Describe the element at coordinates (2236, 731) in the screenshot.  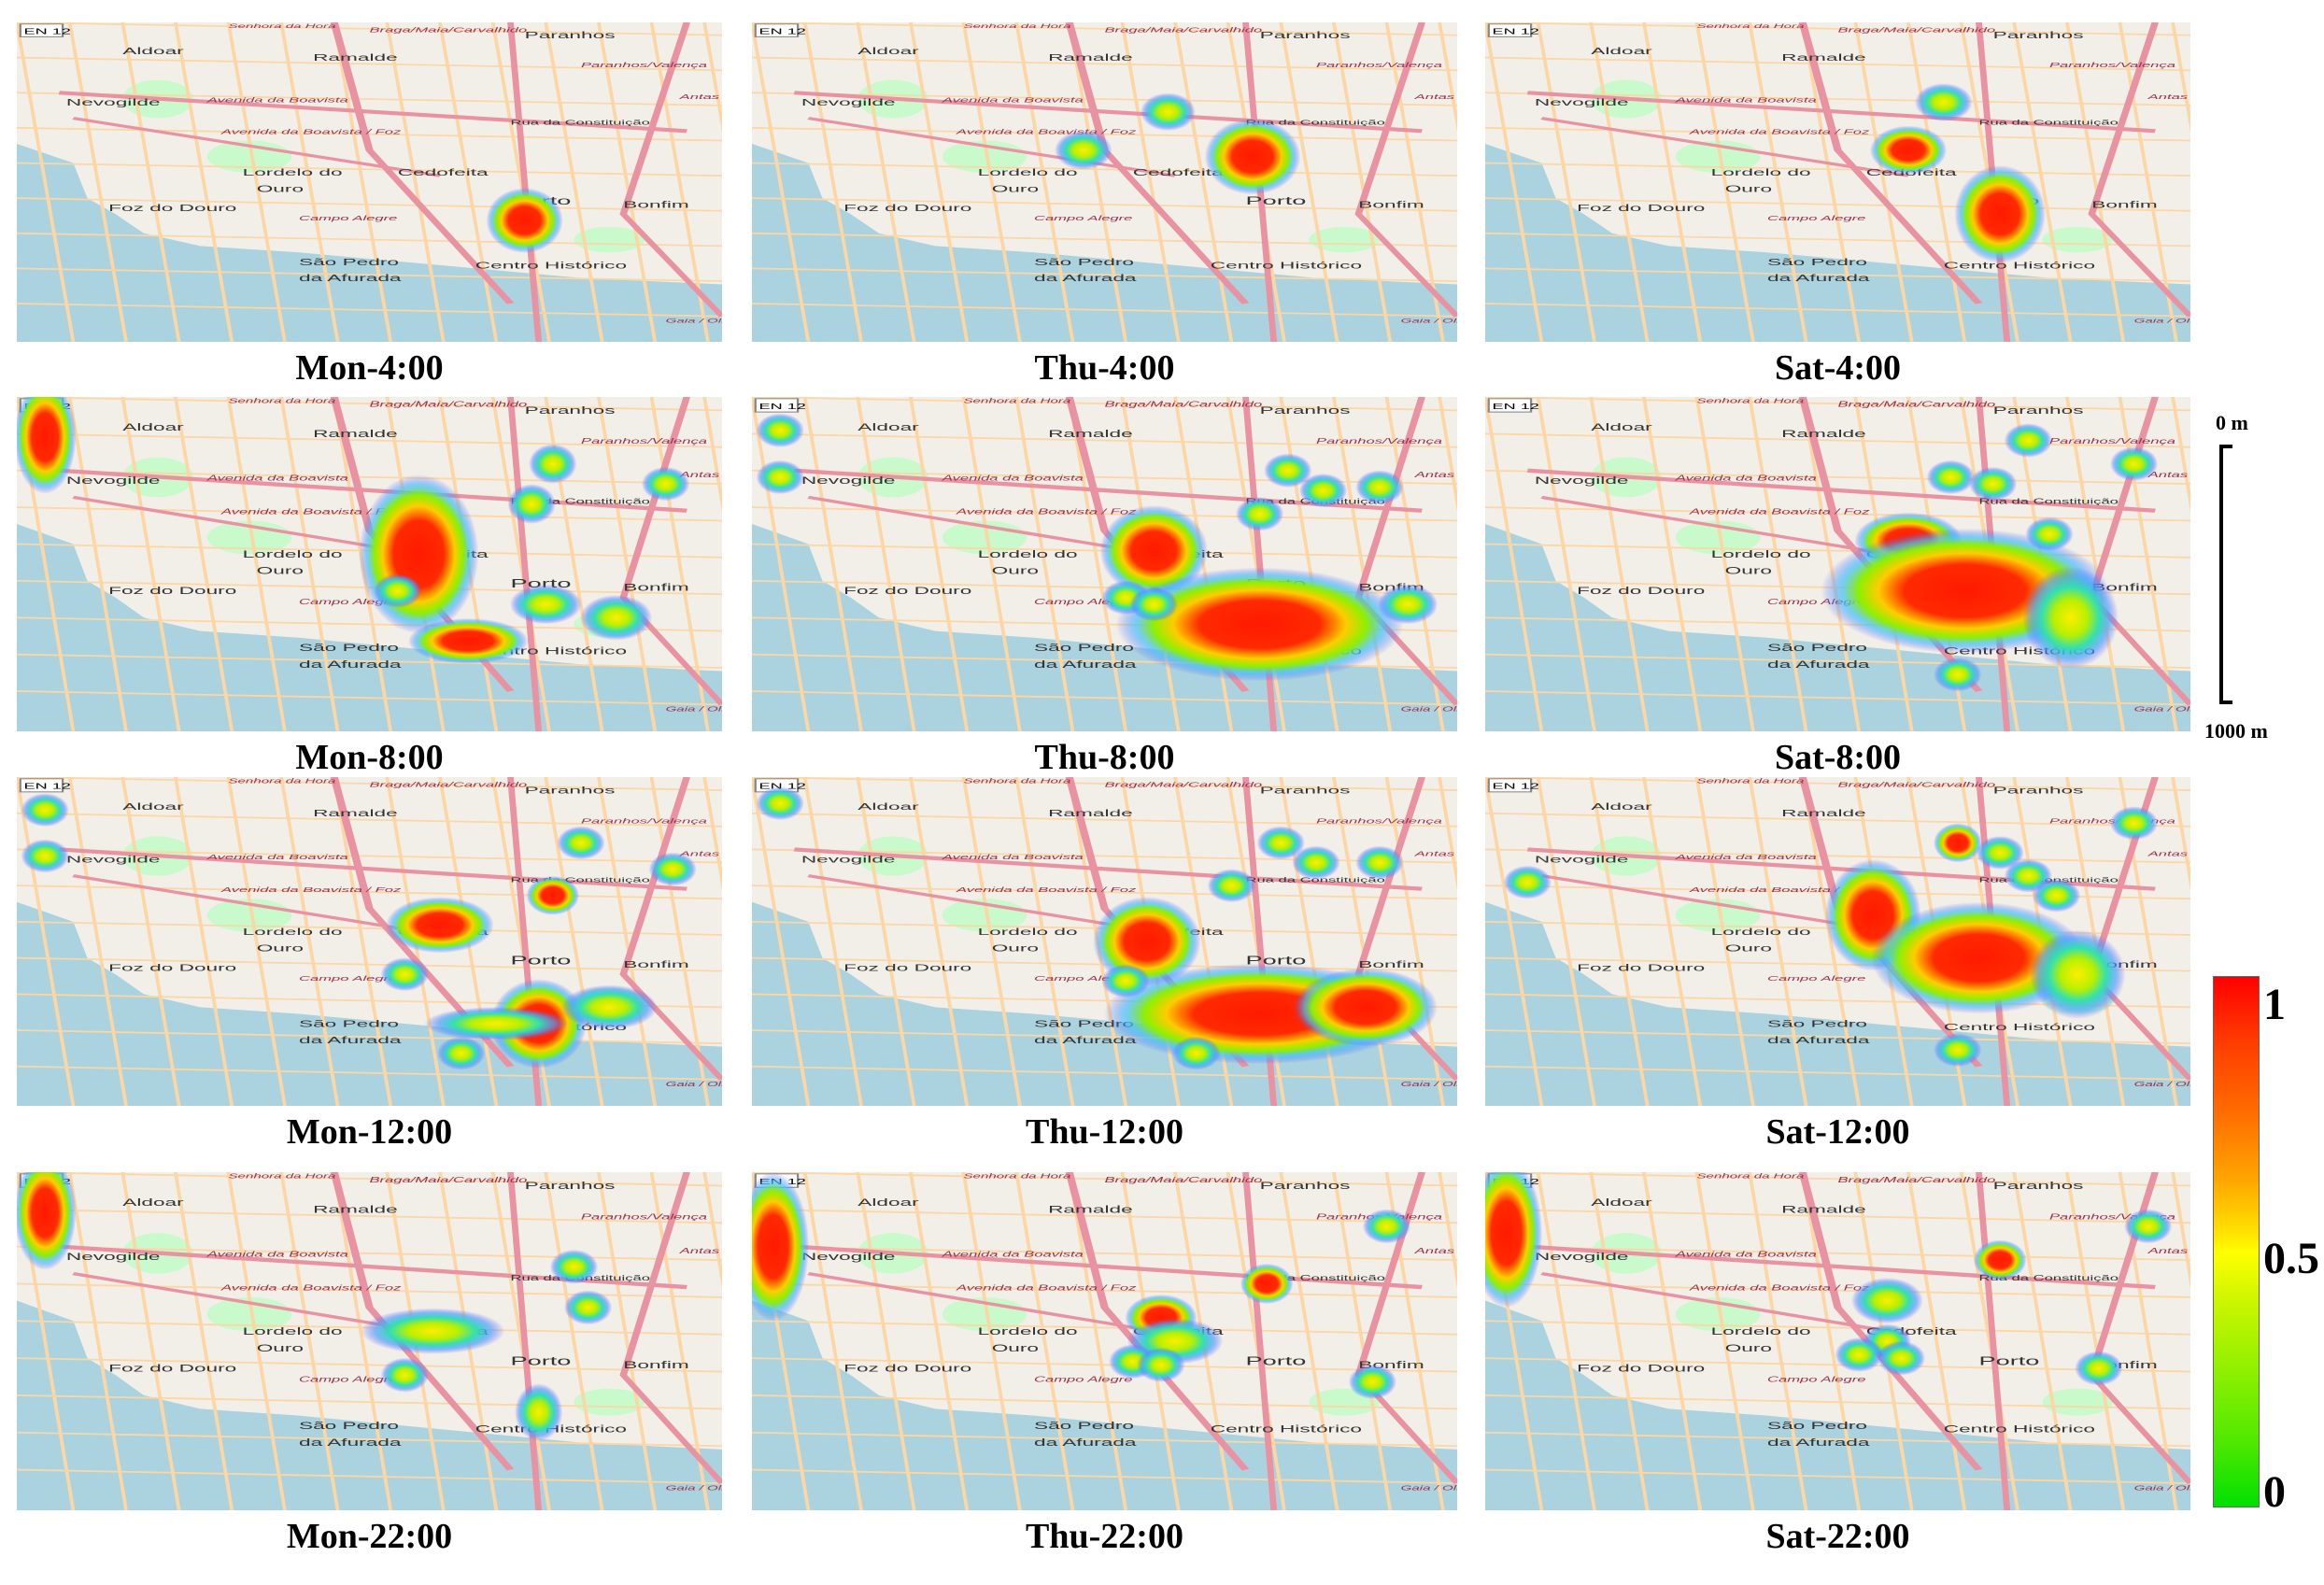
I see `scale-bottom-label: 1000 m` at that location.